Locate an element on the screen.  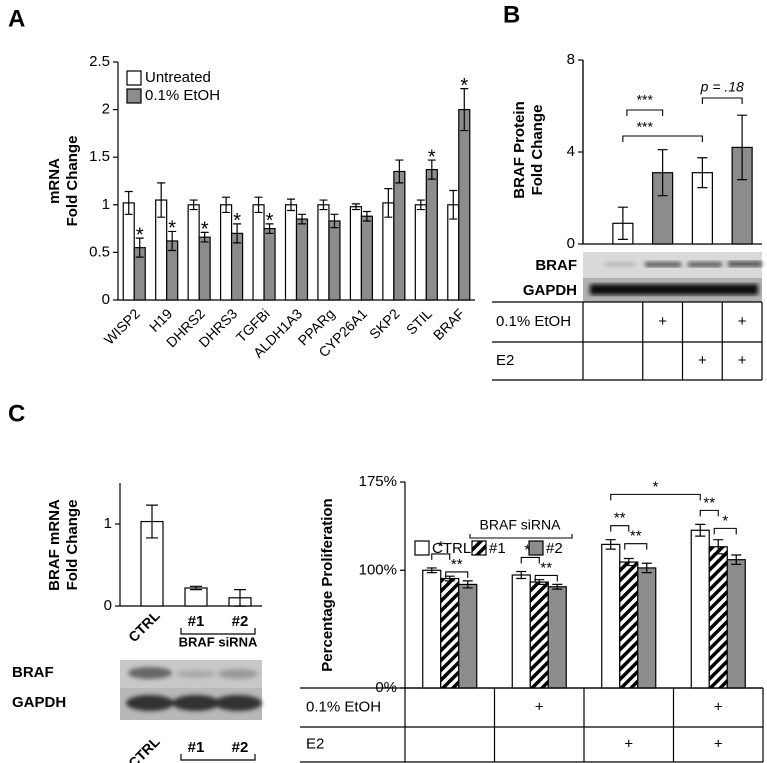
y-axis-label: mRNA is located at coordinates (54, 181).